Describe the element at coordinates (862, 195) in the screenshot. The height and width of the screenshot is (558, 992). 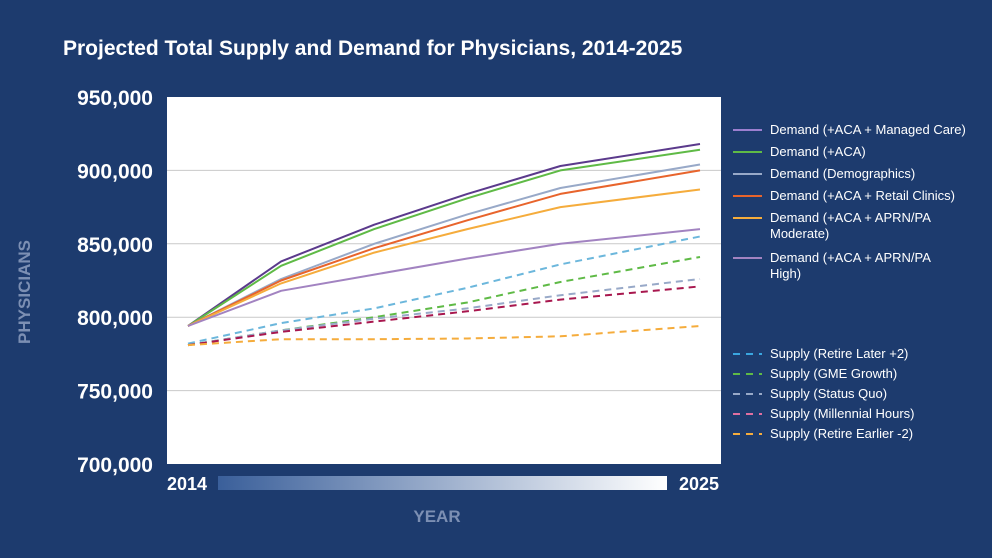
I see `legend-label: Demand (+ACA + Retail Clinics)` at that location.